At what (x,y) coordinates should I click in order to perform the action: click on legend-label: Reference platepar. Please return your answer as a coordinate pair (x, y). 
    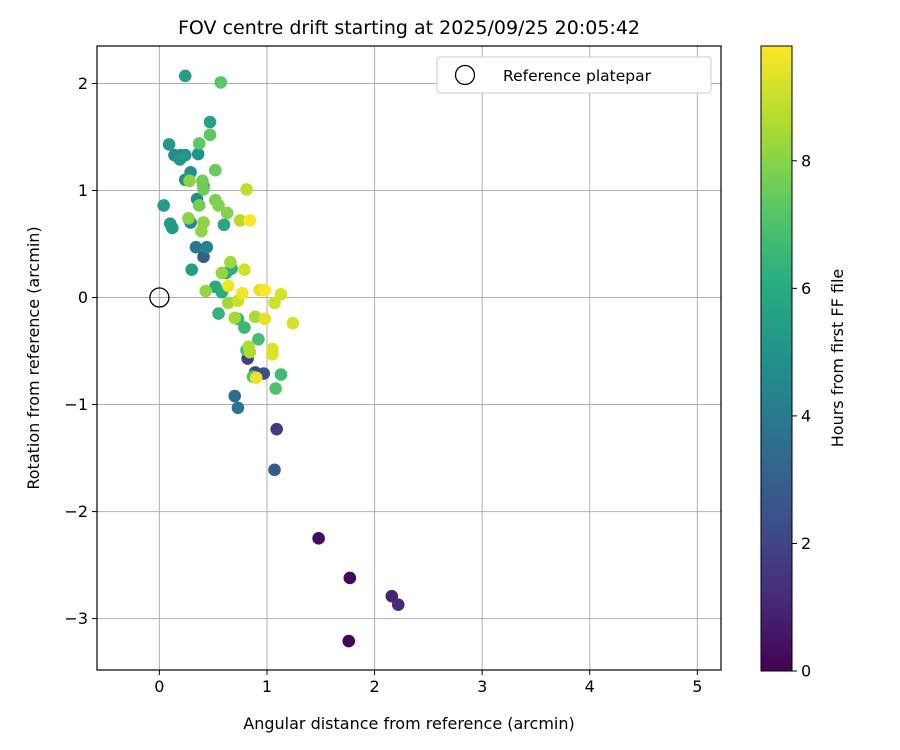
    Looking at the image, I should click on (577, 76).